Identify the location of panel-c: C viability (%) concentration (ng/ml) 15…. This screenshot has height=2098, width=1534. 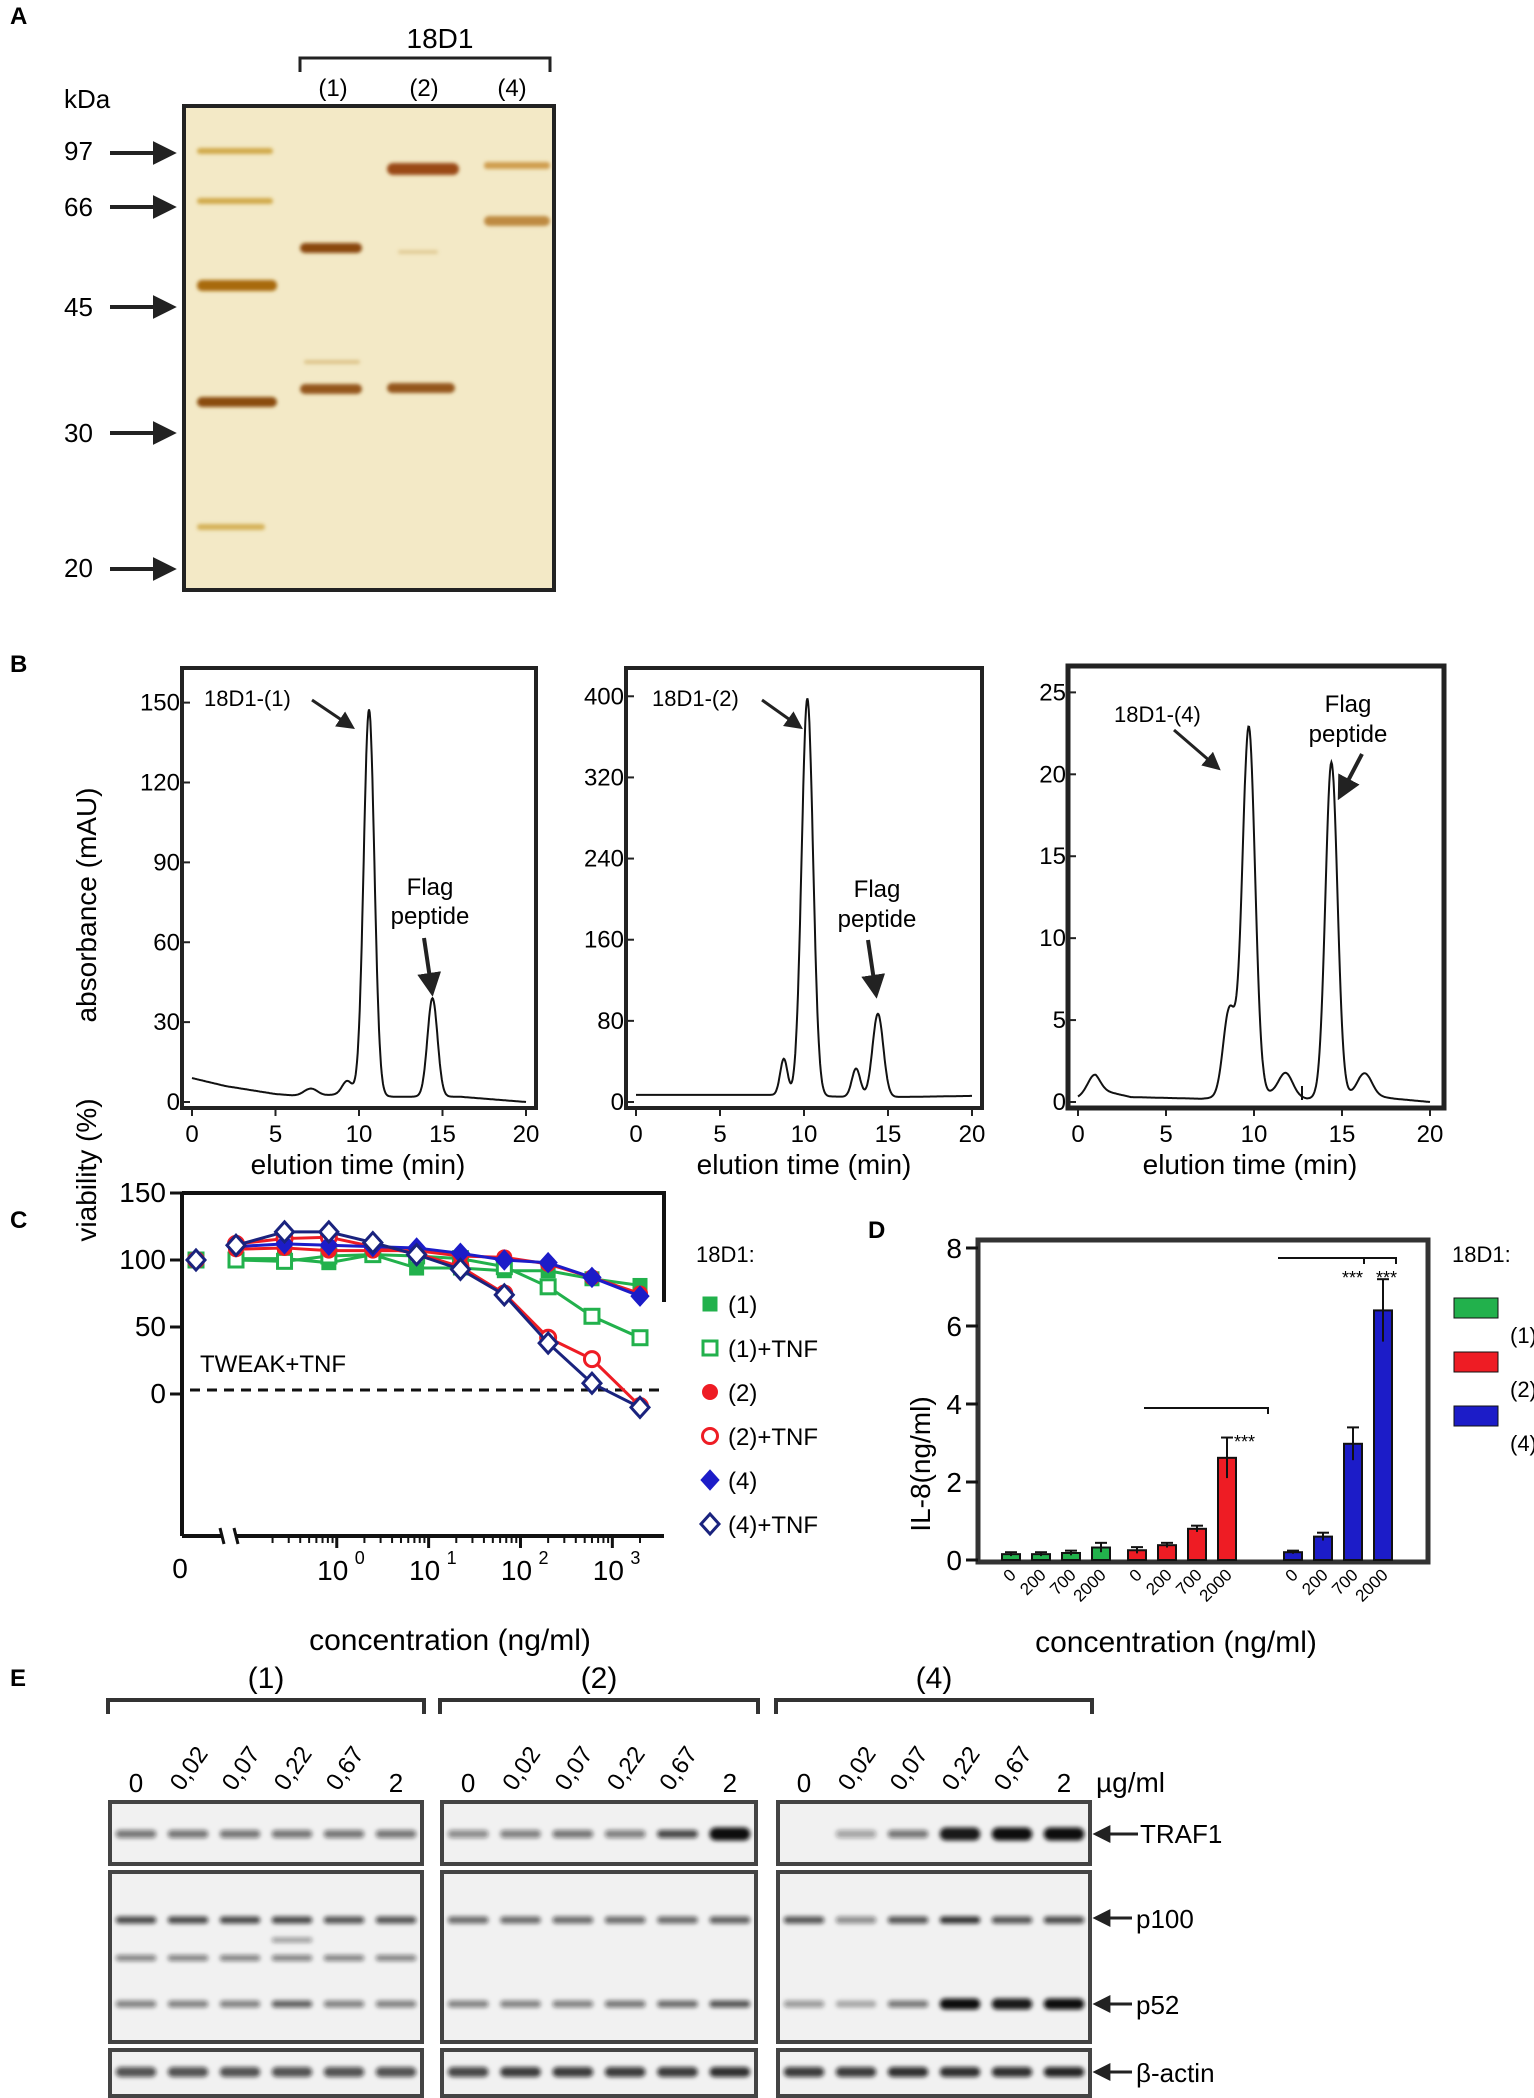
(414, 1377).